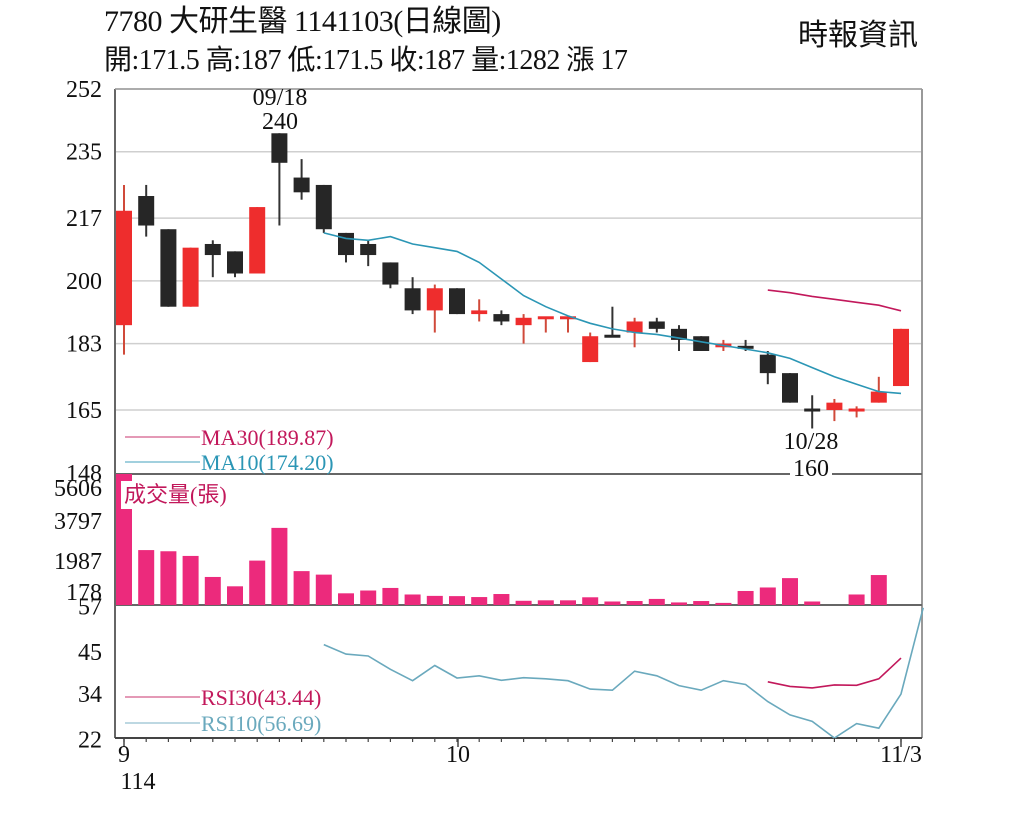  Describe the element at coordinates (834, 300) in the screenshot. I see `ma30-line` at that location.